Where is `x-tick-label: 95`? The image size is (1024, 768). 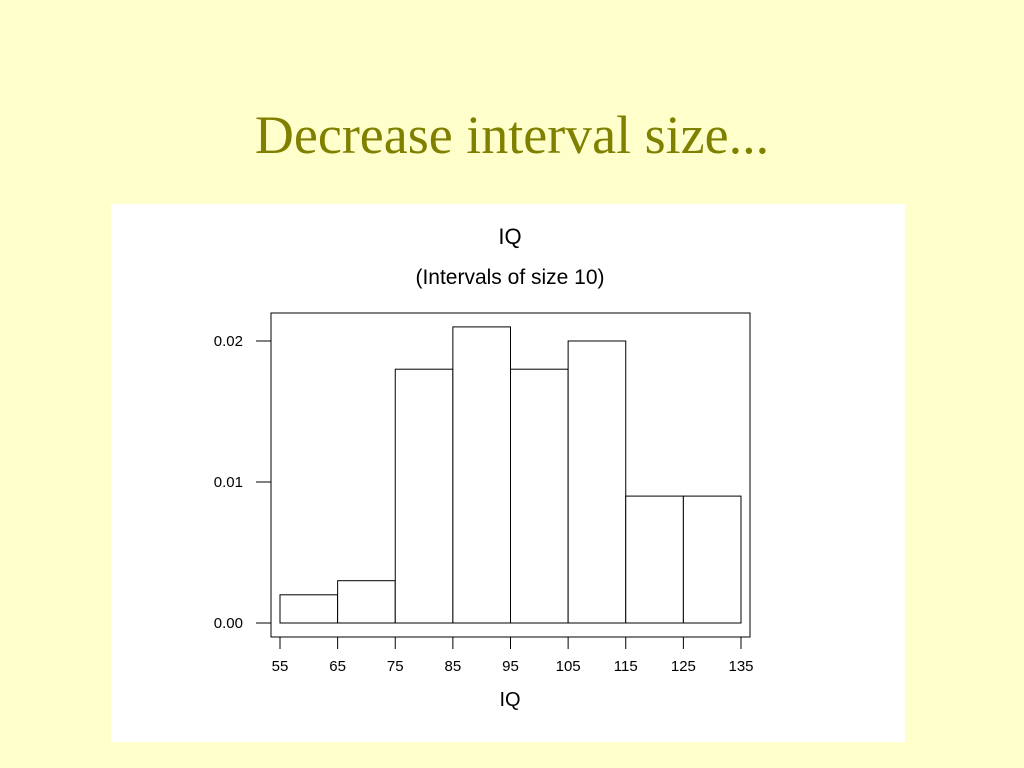
x-tick-label: 95 is located at coordinates (510, 666).